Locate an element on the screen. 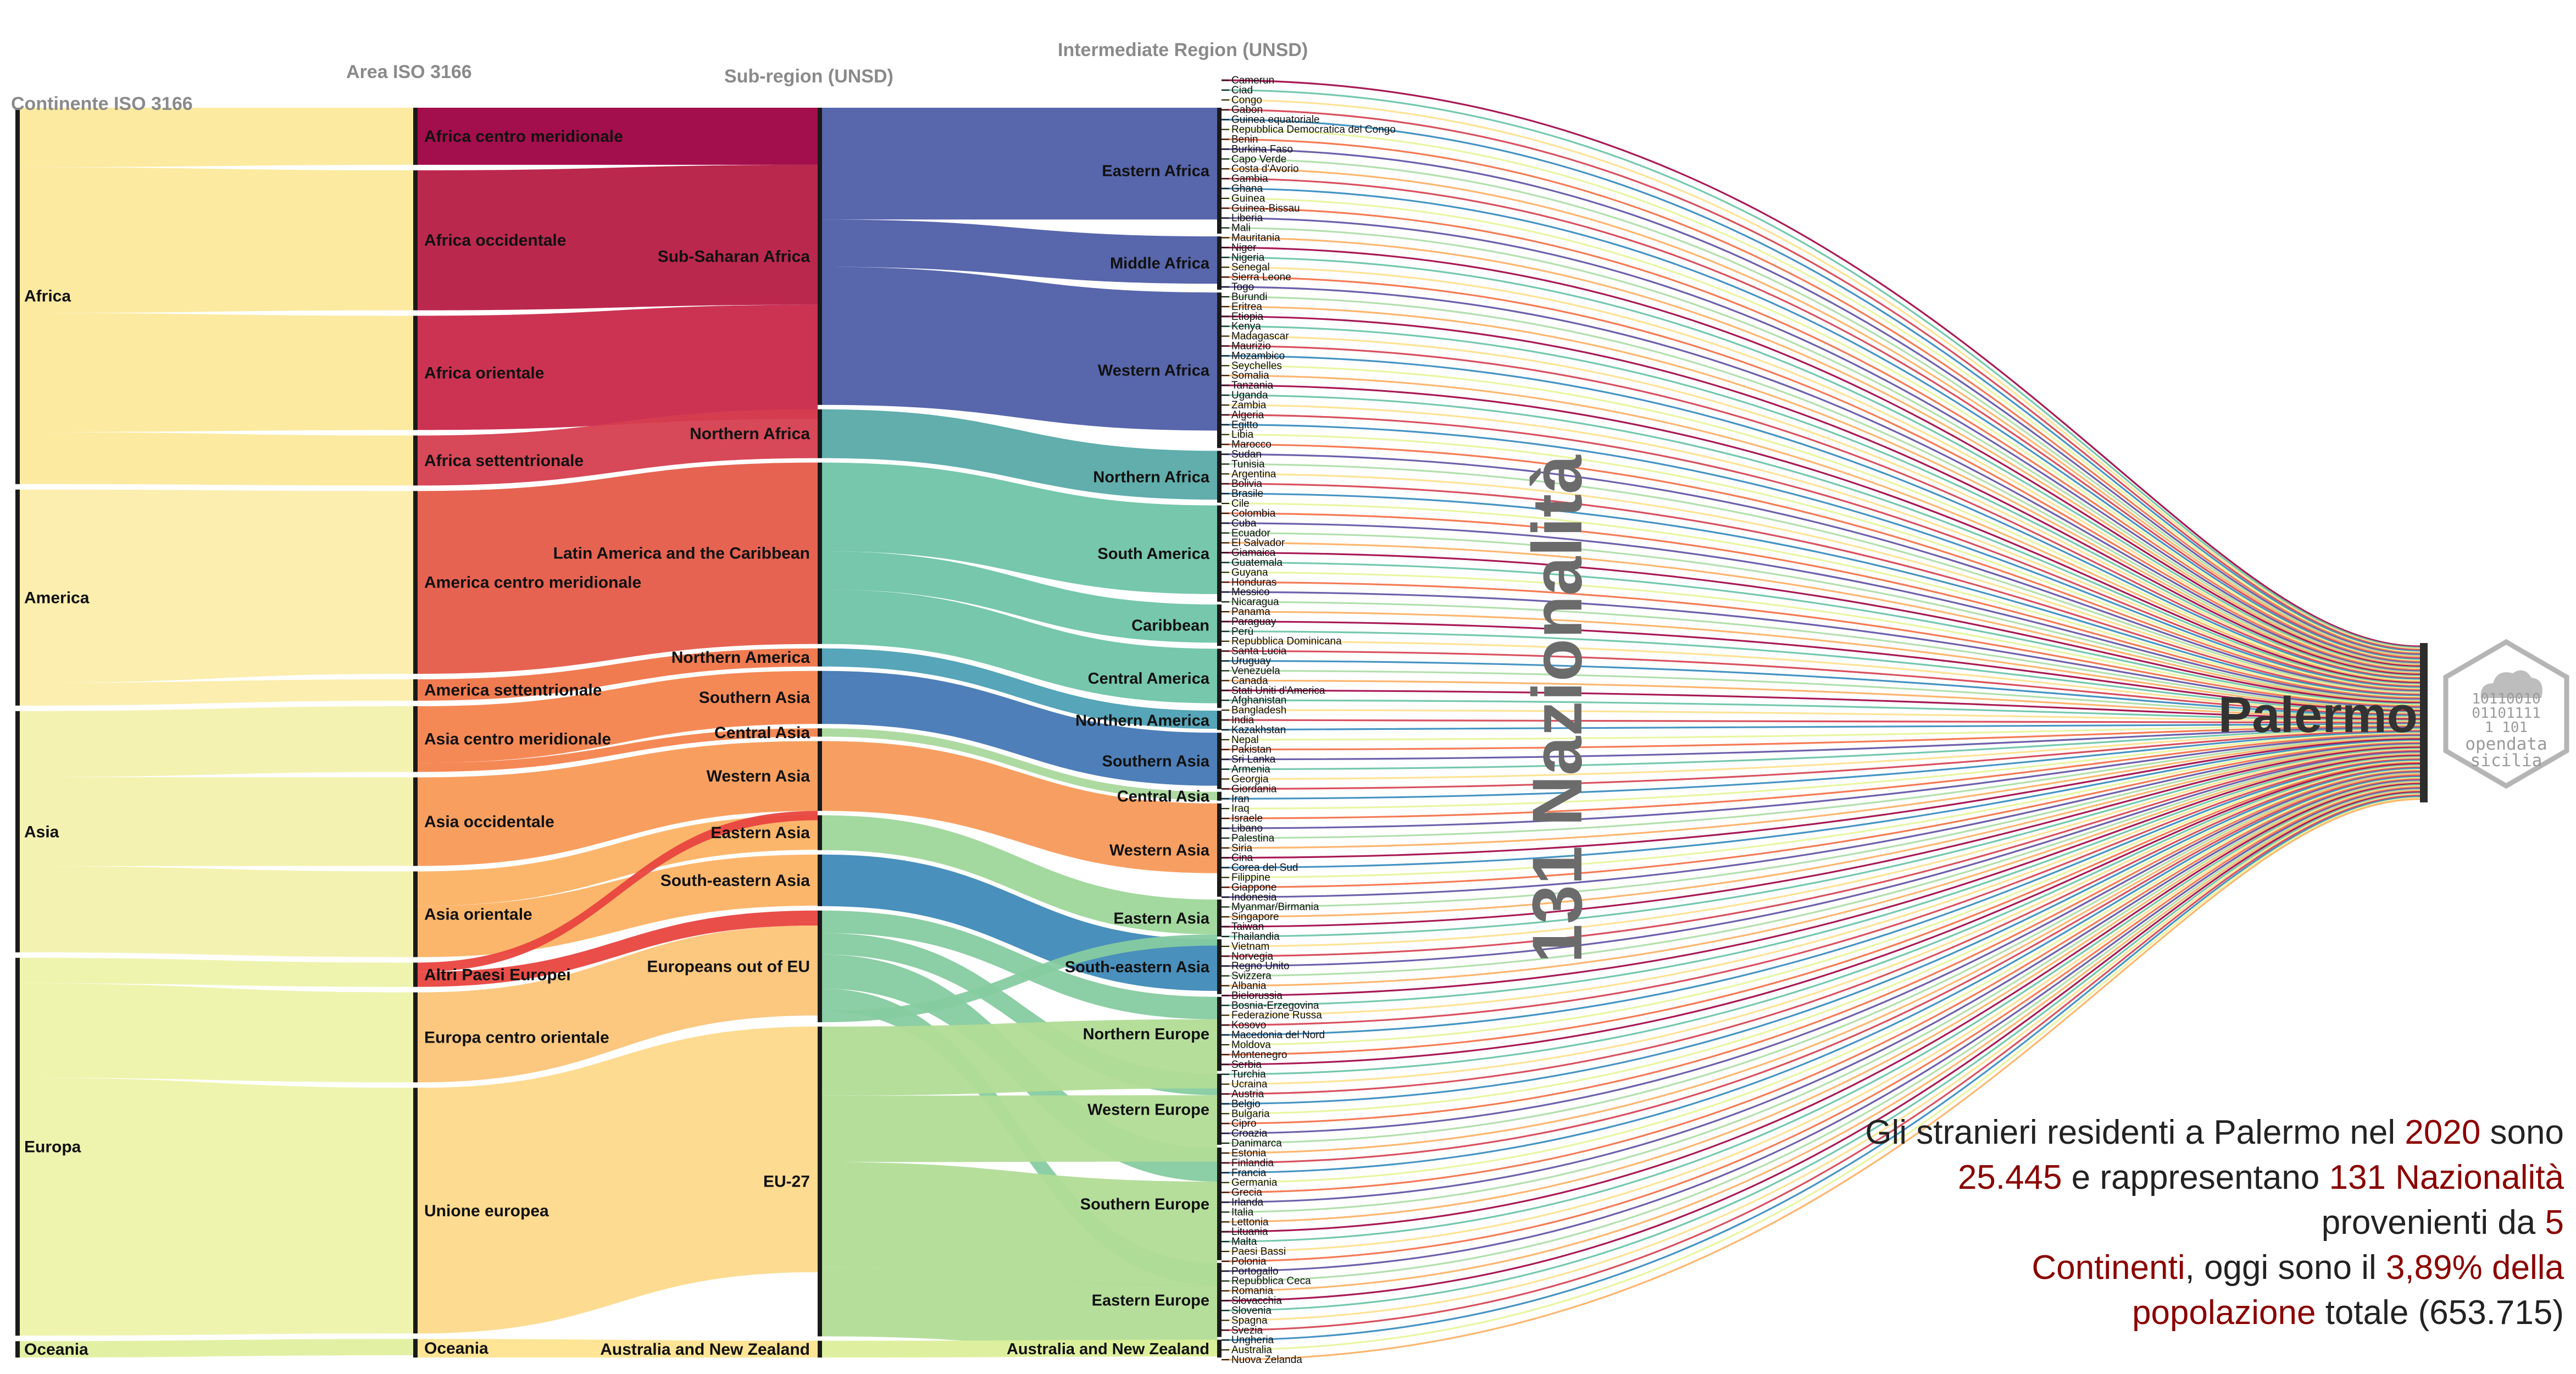 The height and width of the screenshot is (1374, 2576). nationality-label-singapore: Singapore is located at coordinates (1255, 917).